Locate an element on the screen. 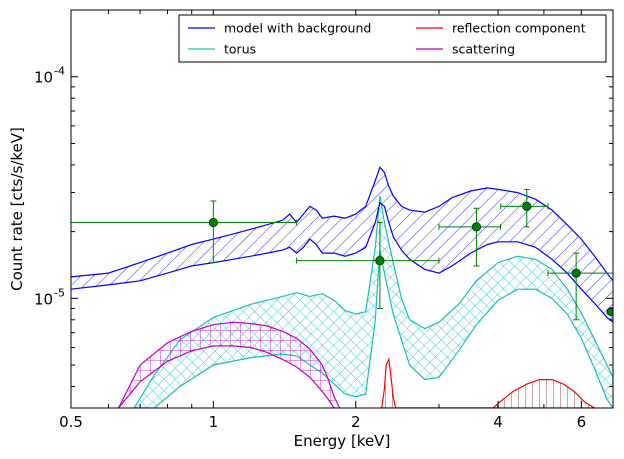 Image resolution: width=624 pixels, height=459 pixels. legend-entry: scattering is located at coordinates (465, 49).